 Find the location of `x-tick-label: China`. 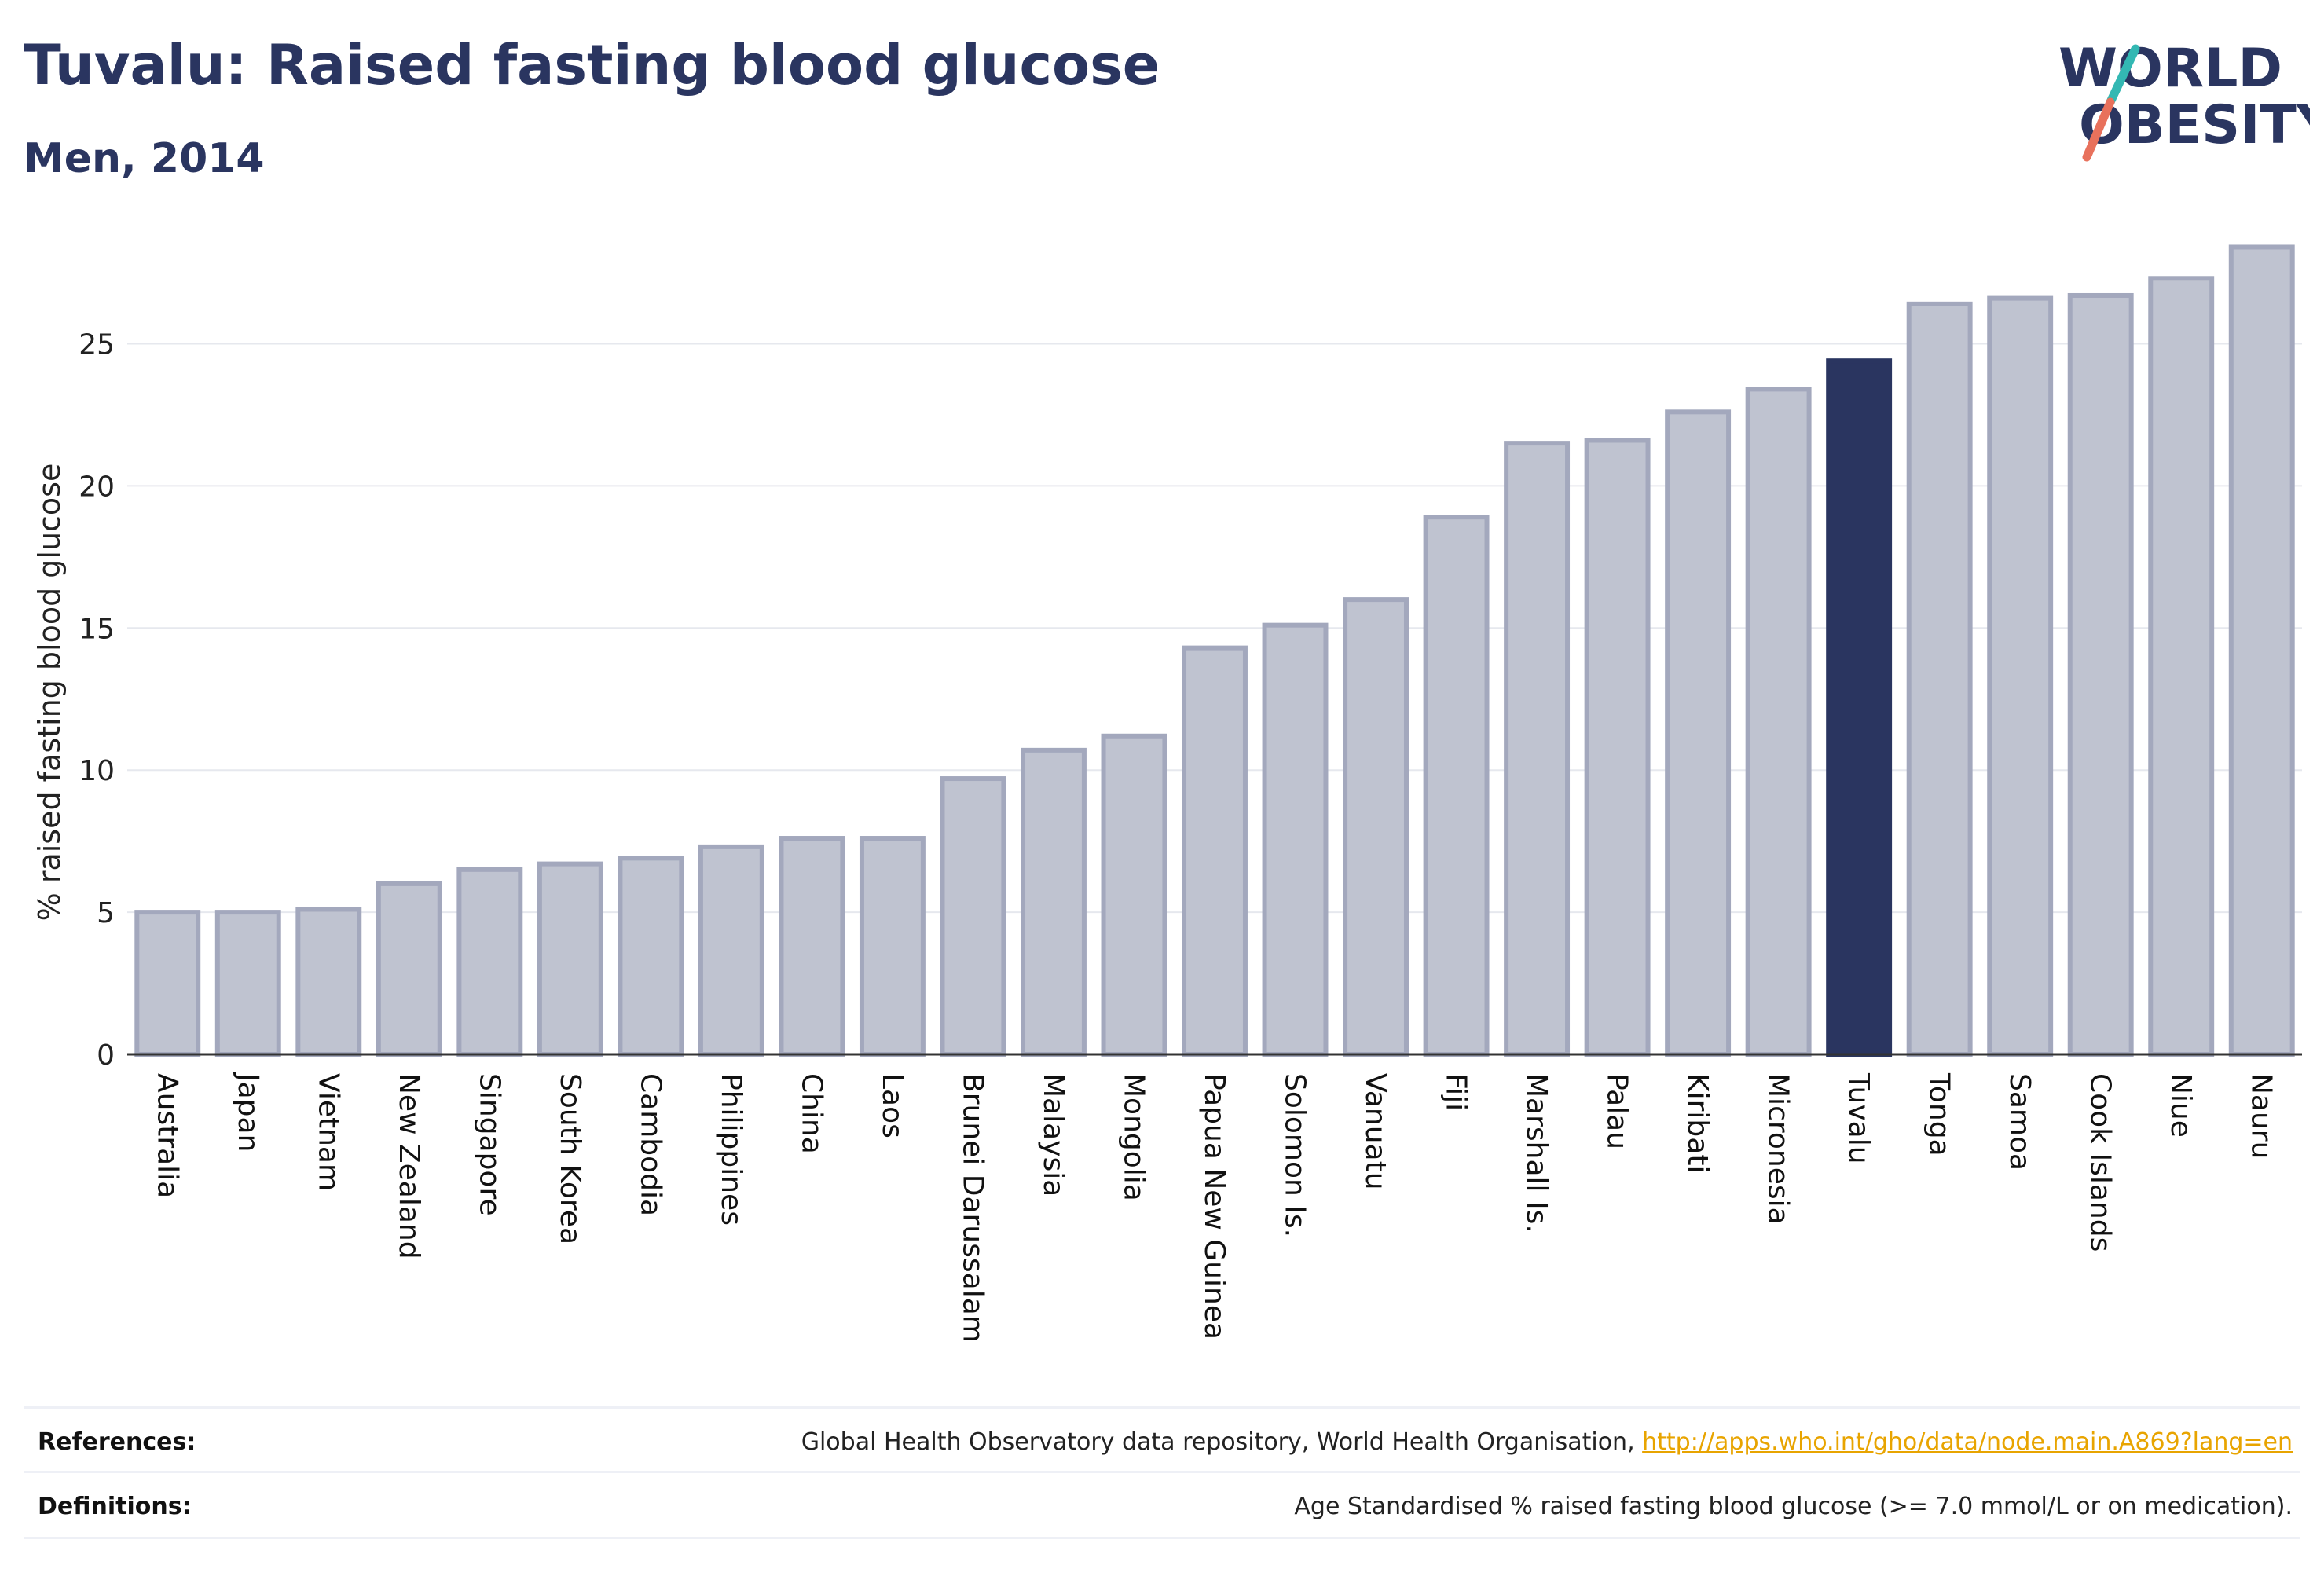

x-tick-label: China is located at coordinates (811, 1113).